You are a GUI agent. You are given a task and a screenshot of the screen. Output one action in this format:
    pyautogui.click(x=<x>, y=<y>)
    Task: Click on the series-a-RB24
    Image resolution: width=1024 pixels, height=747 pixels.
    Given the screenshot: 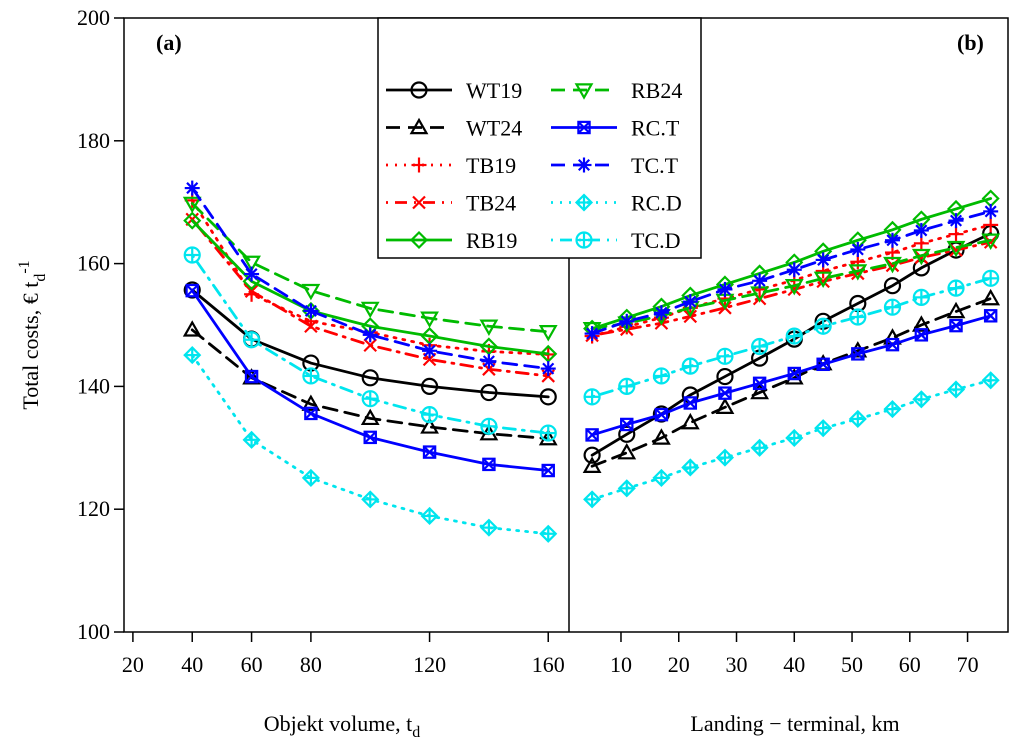 What is the action you would take?
    pyautogui.click(x=370, y=269)
    